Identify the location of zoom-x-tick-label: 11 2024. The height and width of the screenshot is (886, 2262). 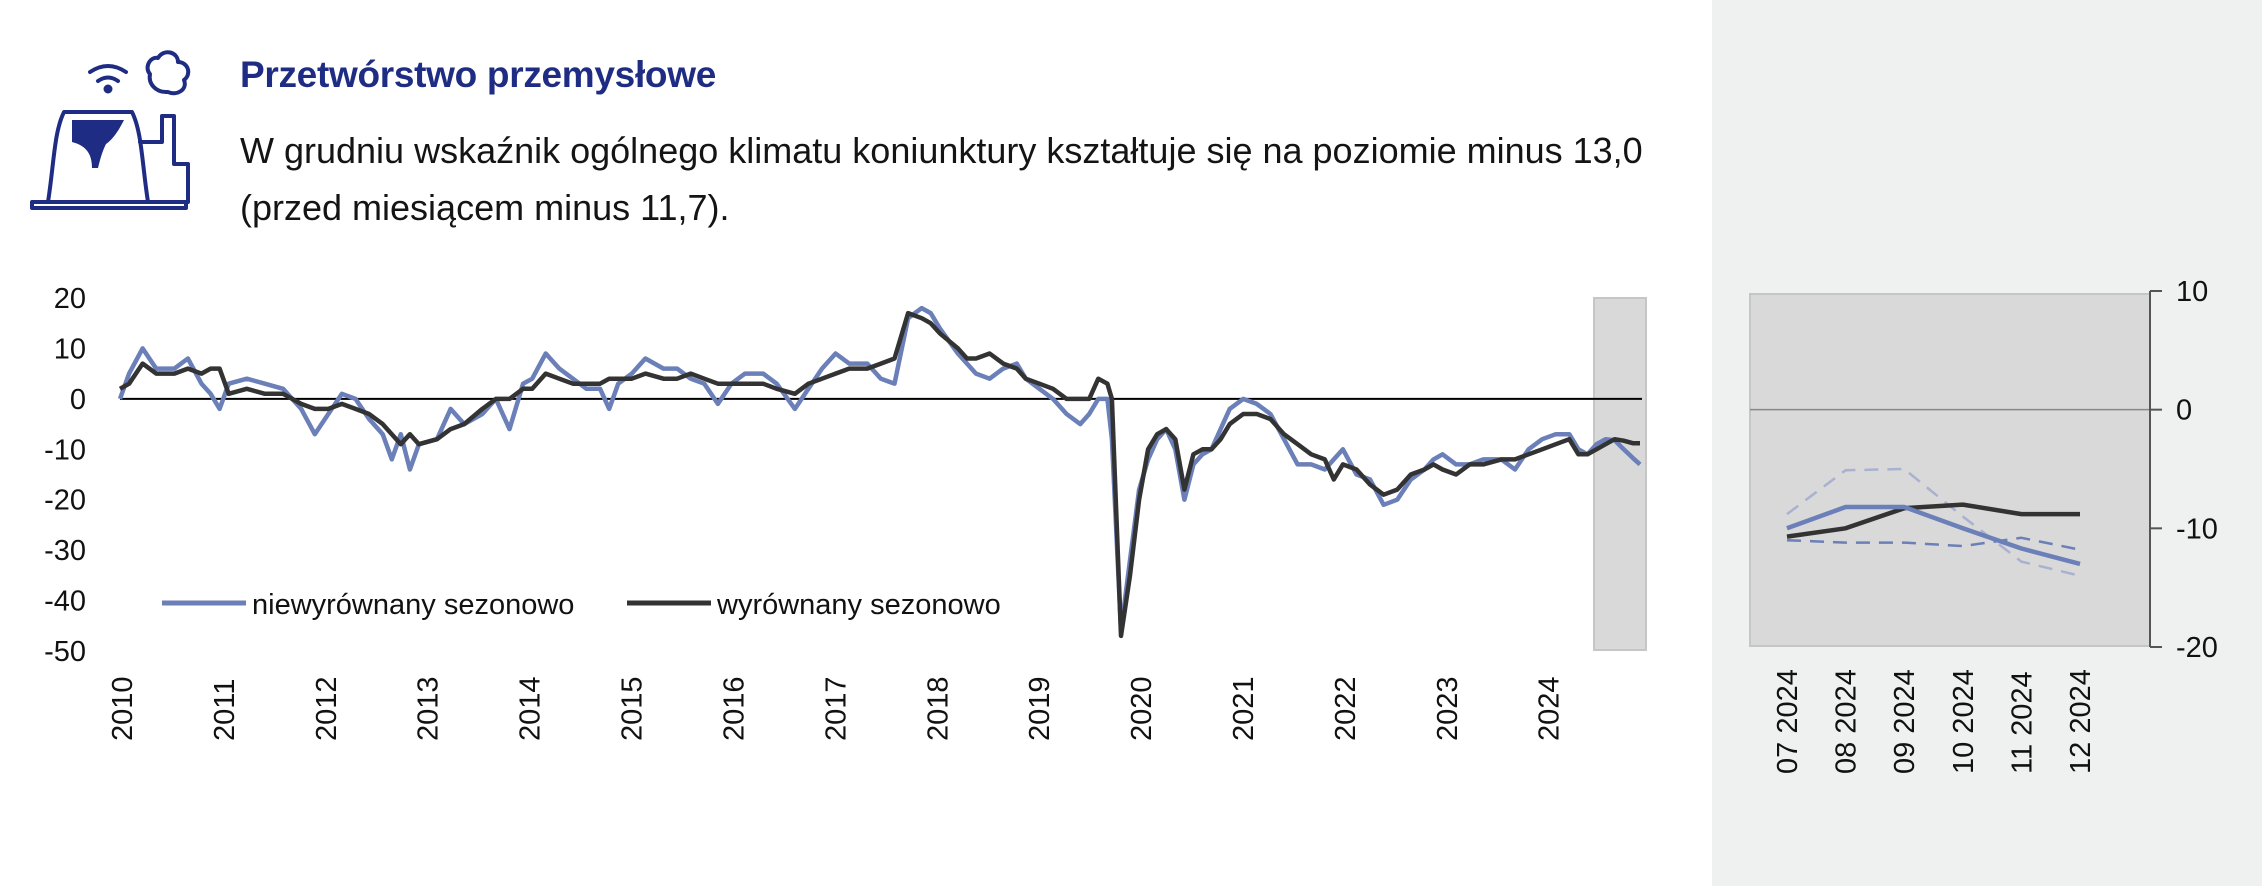
(2022, 722).